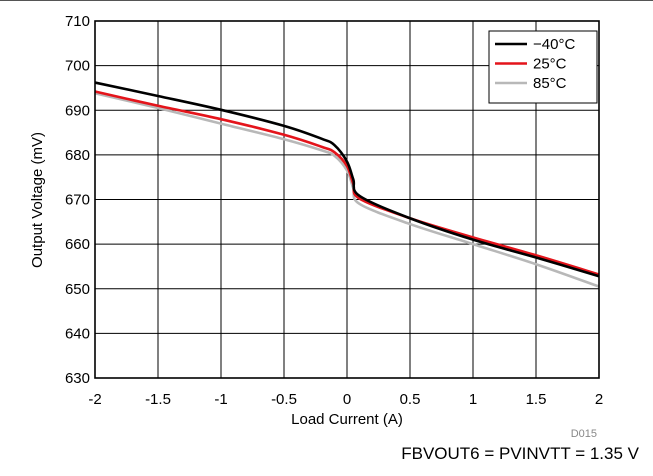 Image resolution: width=653 pixels, height=476 pixels. I want to click on y-tick-label: 650, so click(77, 289).